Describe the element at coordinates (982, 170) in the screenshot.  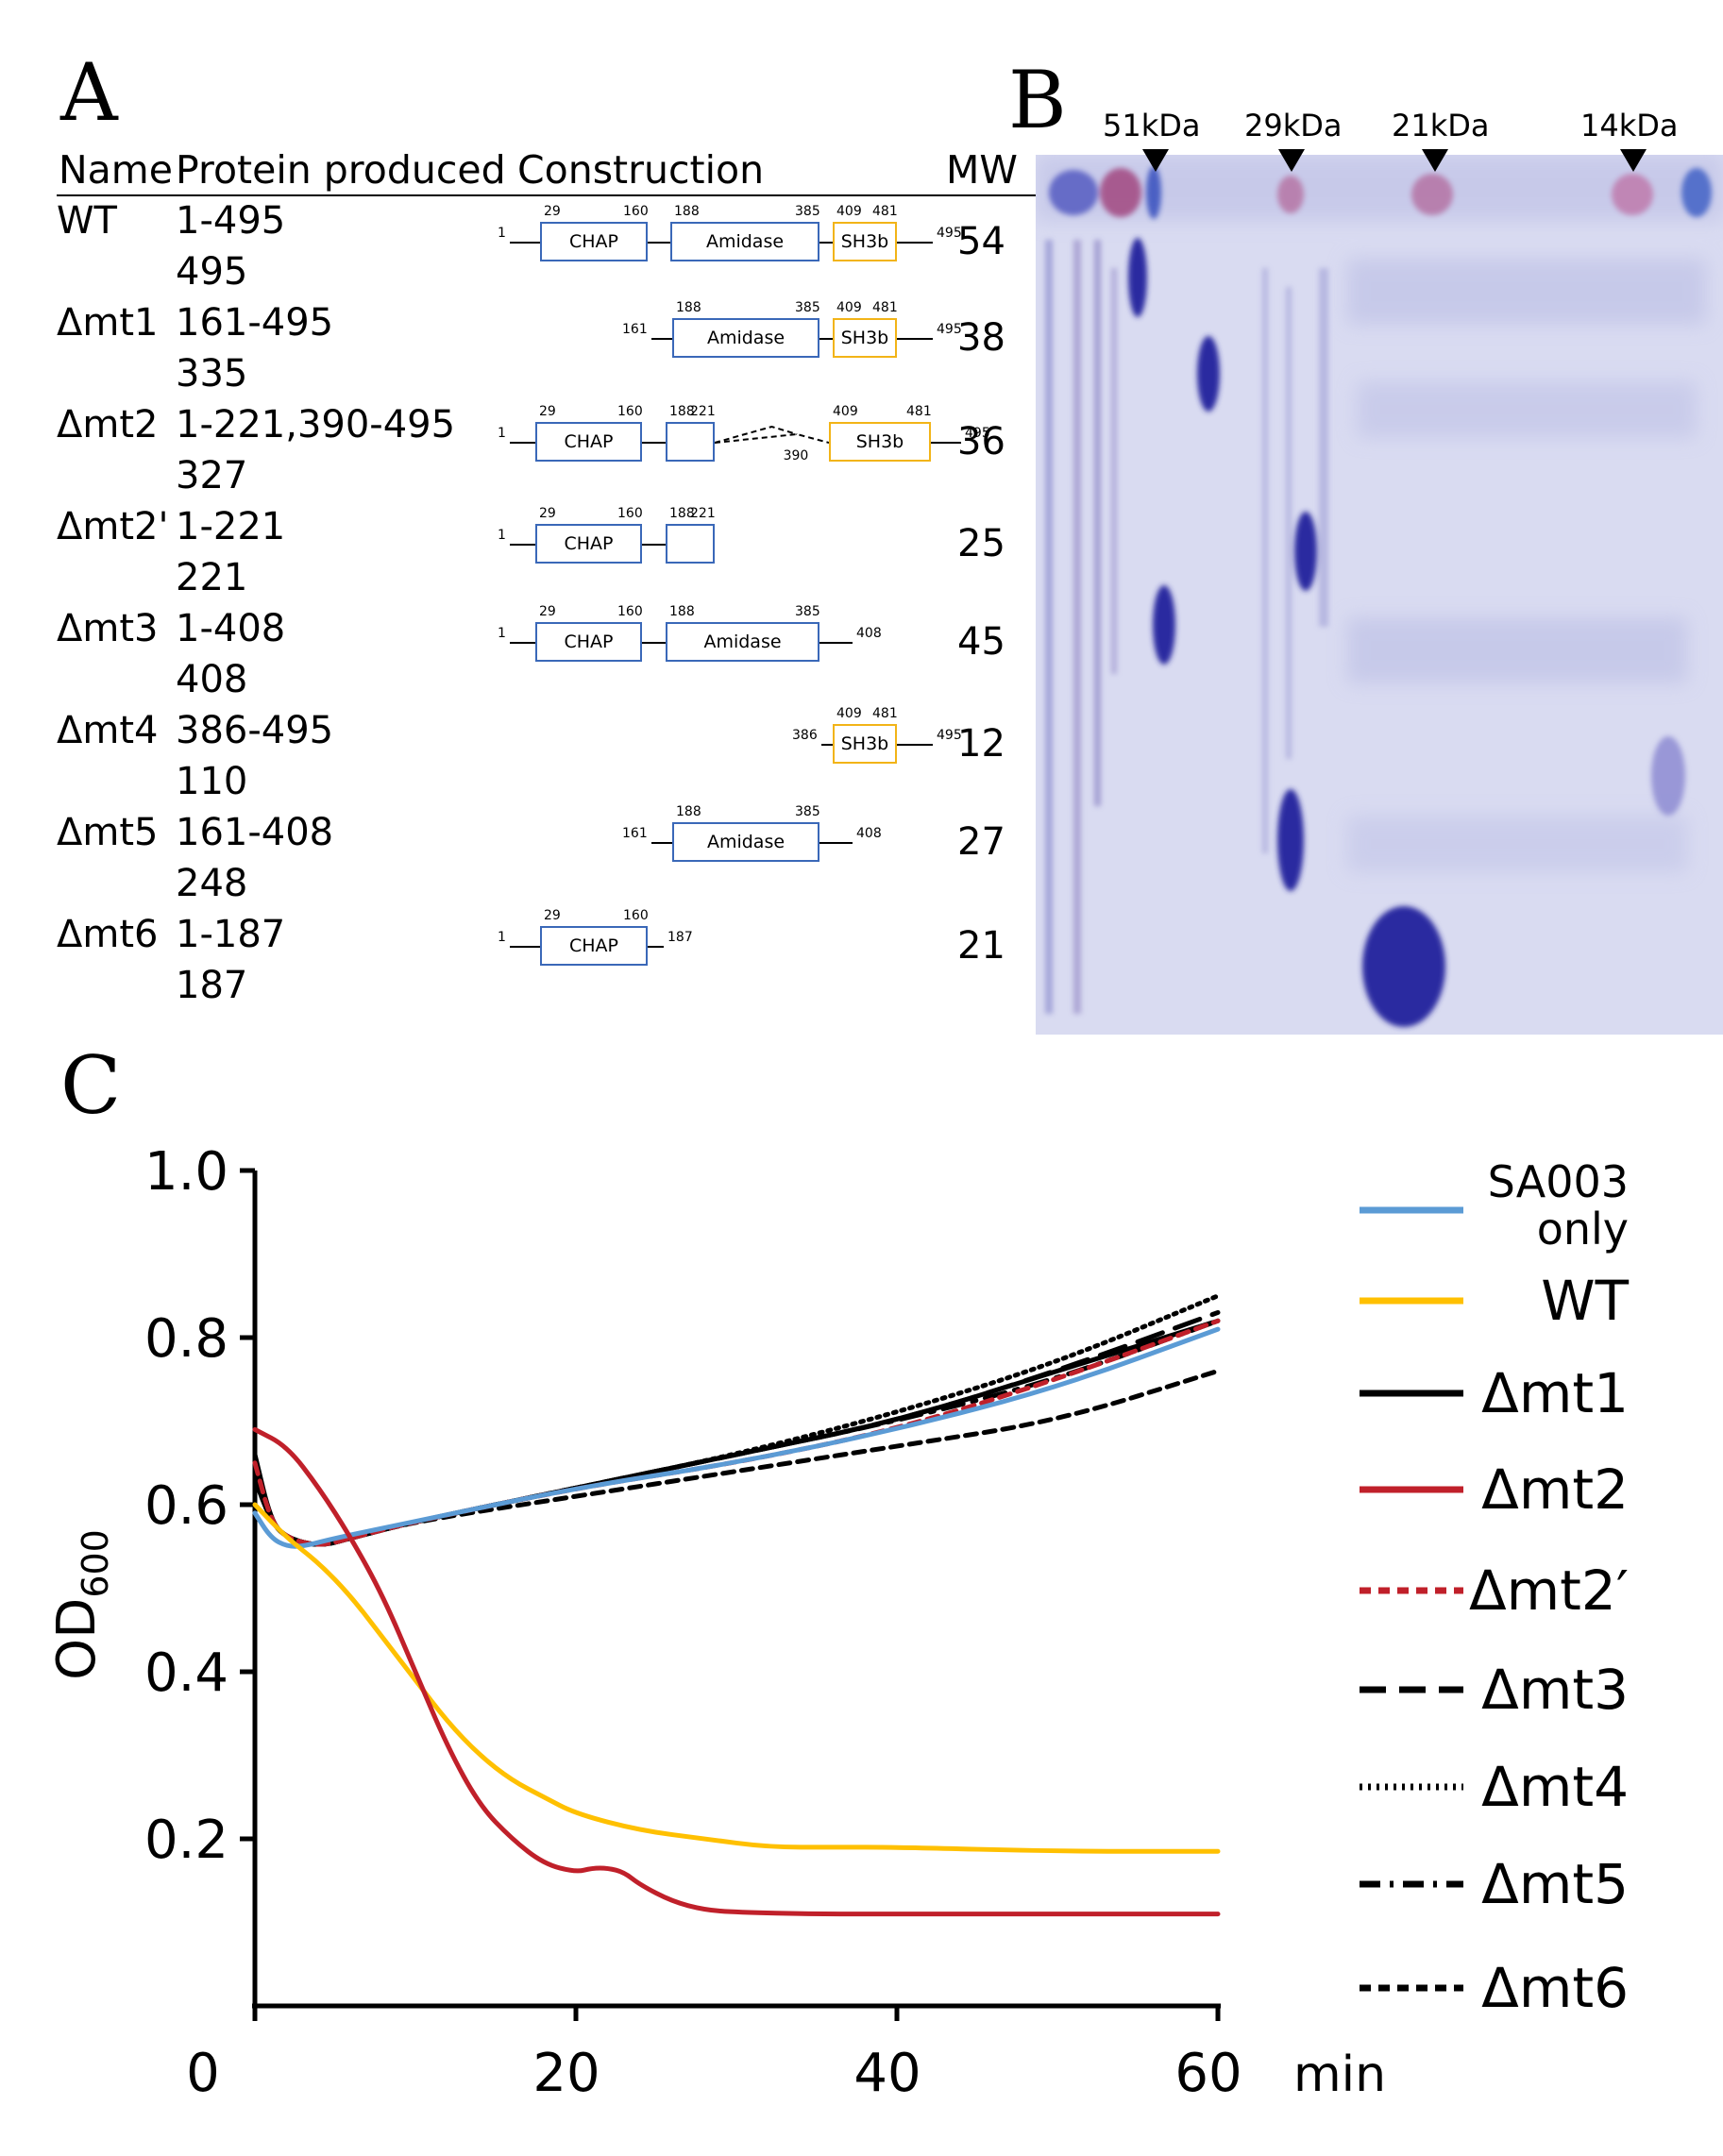
I see `header-mw: MW` at that location.